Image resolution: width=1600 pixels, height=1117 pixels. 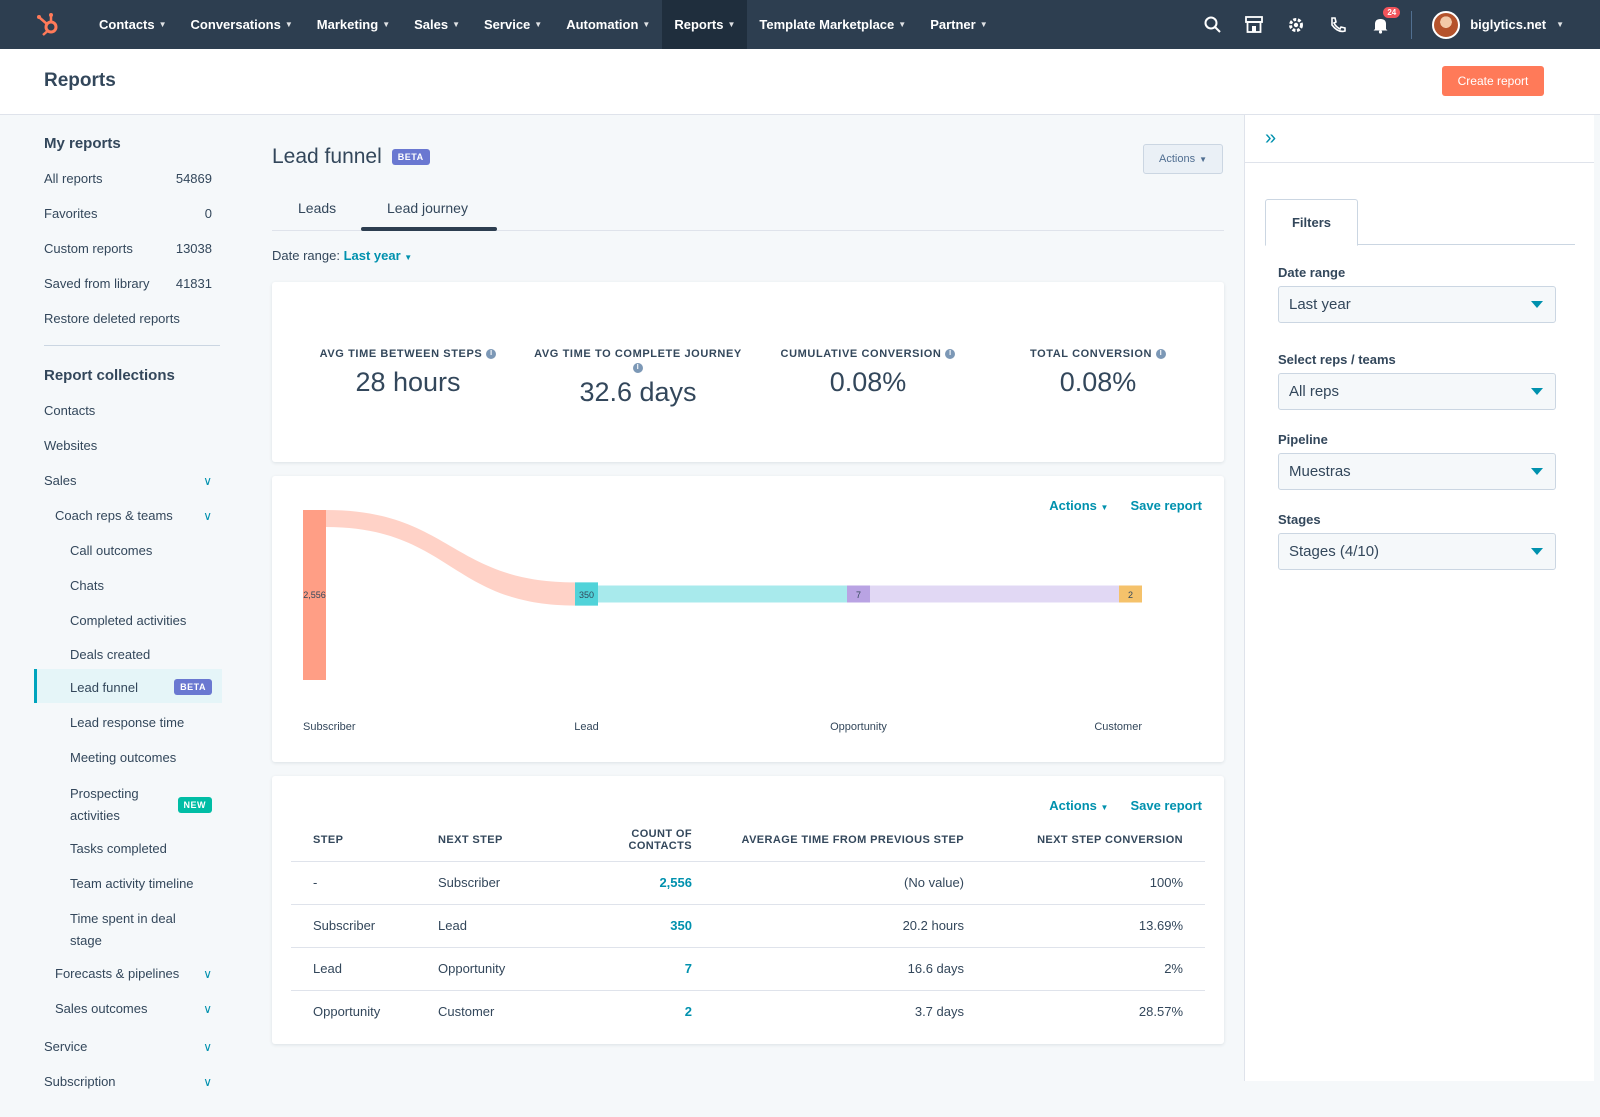 What do you see at coordinates (1311, 222) in the screenshot?
I see `tab-filters: Filters` at bounding box center [1311, 222].